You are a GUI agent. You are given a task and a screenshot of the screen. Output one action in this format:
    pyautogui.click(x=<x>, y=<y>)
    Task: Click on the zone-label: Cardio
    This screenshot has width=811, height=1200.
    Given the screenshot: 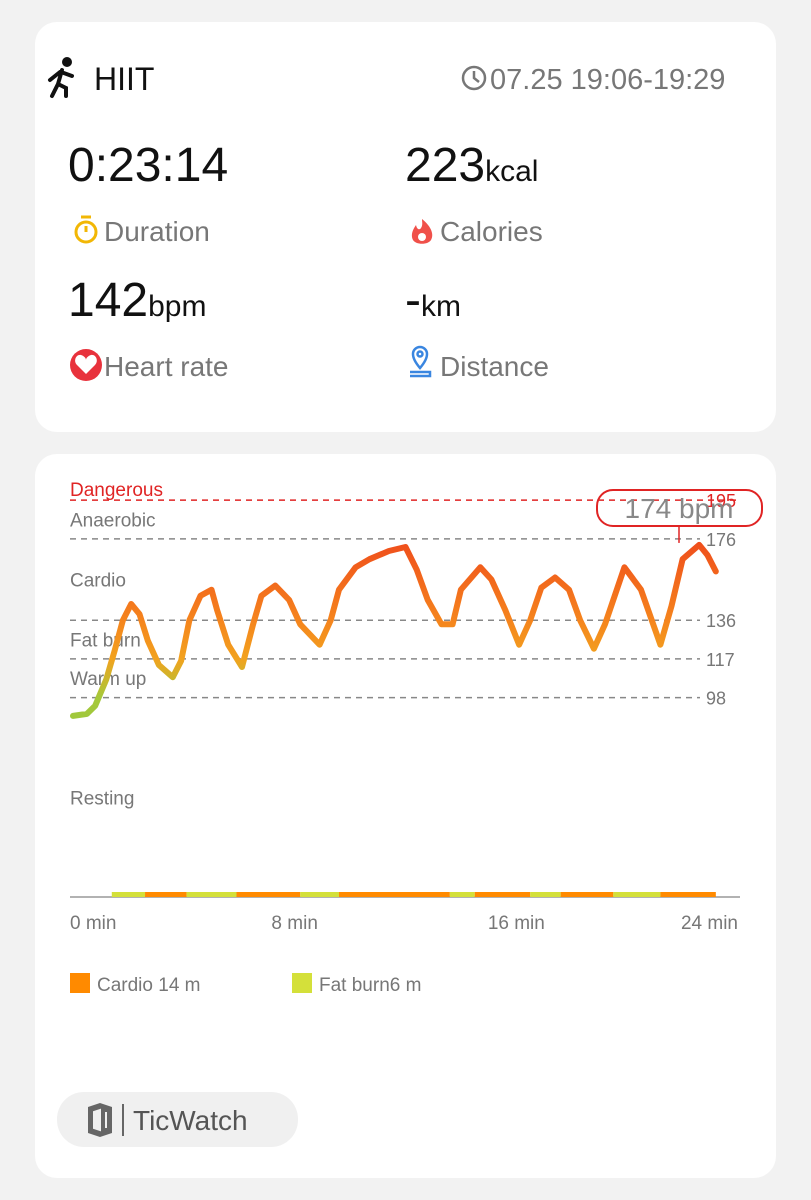 What is the action you would take?
    pyautogui.click(x=98, y=581)
    